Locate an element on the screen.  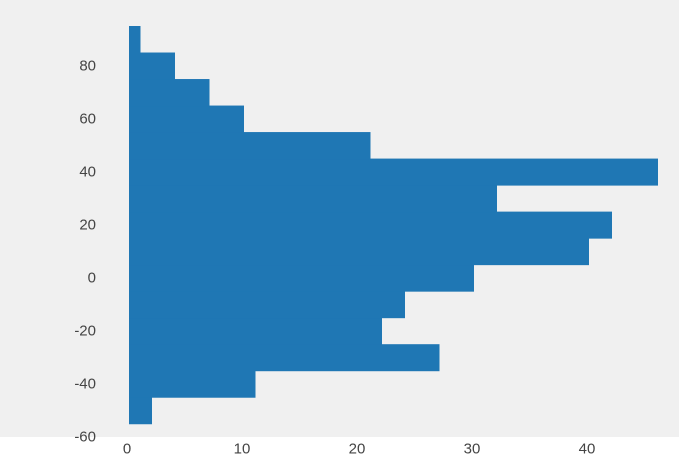
x-tick-label: 0 is located at coordinates (127, 448).